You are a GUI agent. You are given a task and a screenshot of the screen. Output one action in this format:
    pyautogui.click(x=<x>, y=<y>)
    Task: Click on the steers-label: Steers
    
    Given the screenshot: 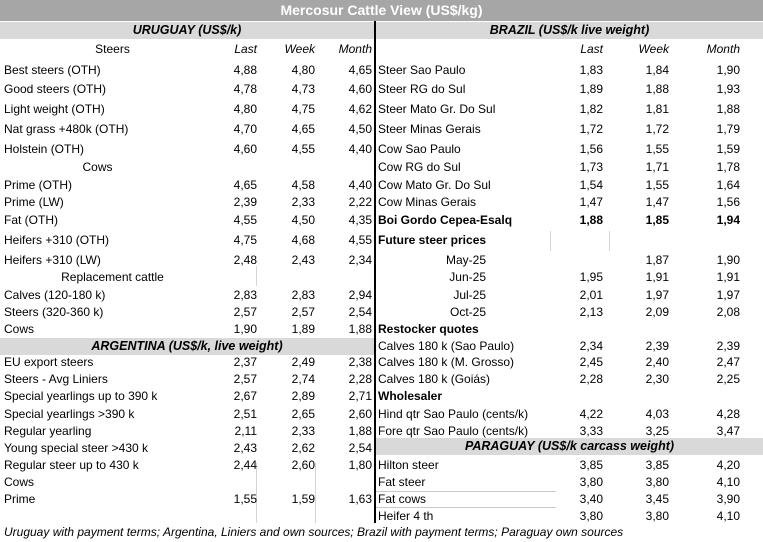 What is the action you would take?
    pyautogui.click(x=112, y=49)
    